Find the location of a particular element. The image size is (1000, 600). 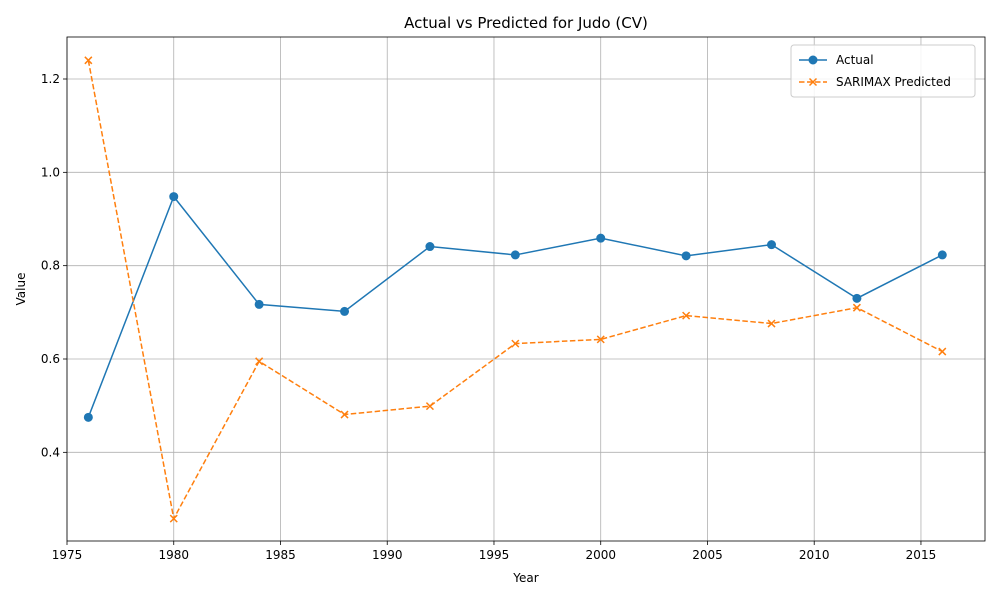

legend-box is located at coordinates (883, 71).